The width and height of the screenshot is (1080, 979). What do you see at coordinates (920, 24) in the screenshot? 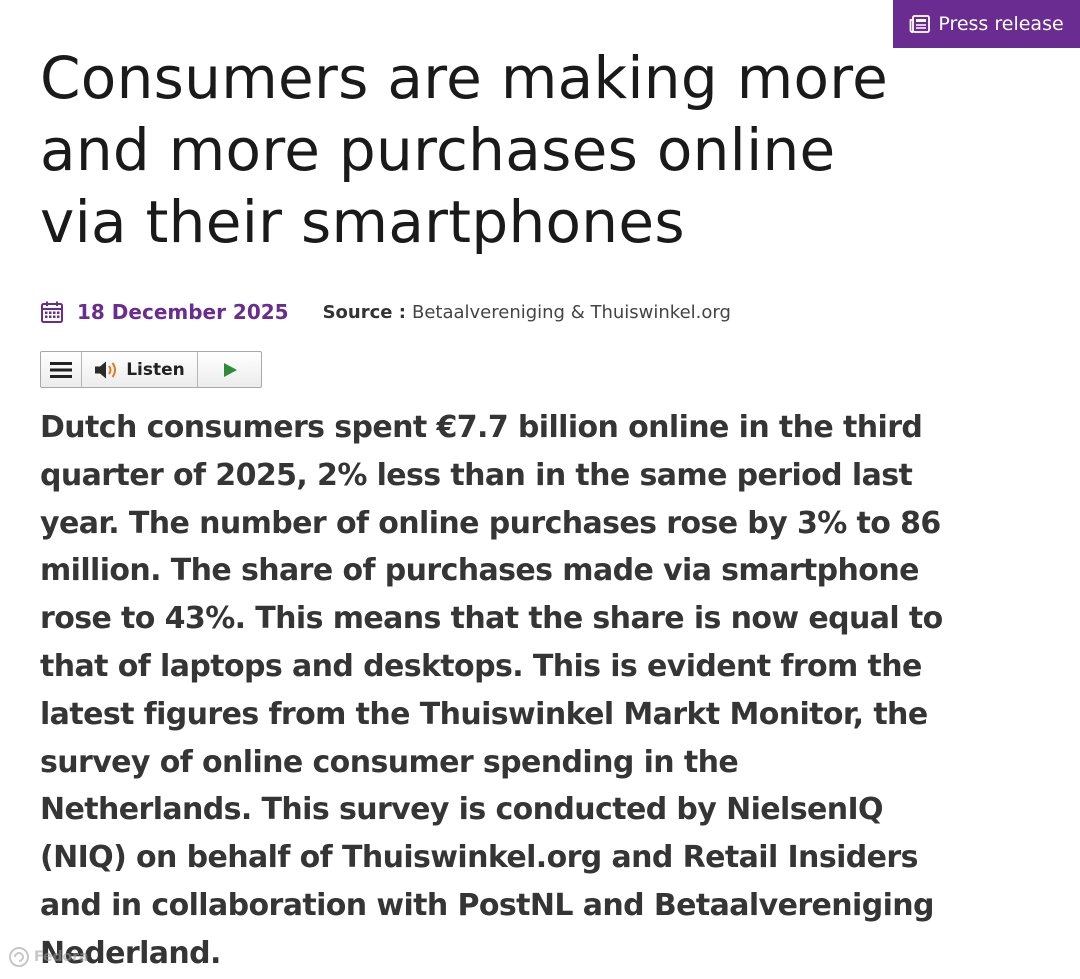
I see `newspaper-icon` at bounding box center [920, 24].